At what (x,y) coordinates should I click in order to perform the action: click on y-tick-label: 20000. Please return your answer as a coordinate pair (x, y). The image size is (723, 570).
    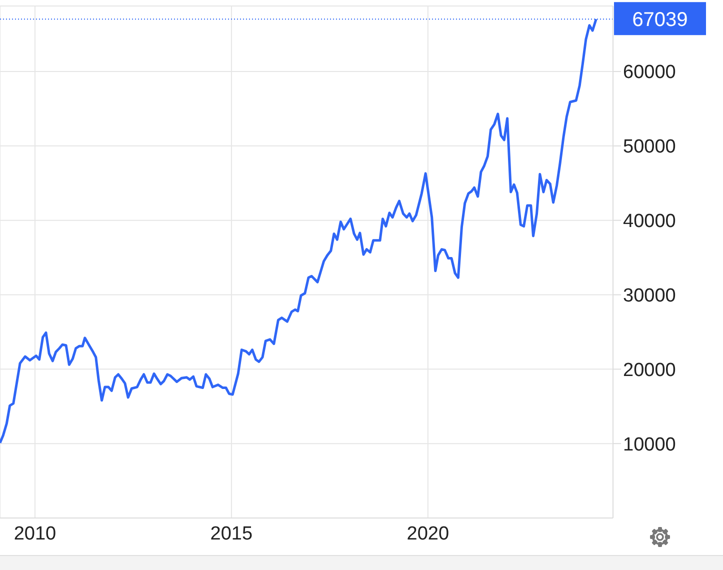
    Looking at the image, I should click on (649, 370).